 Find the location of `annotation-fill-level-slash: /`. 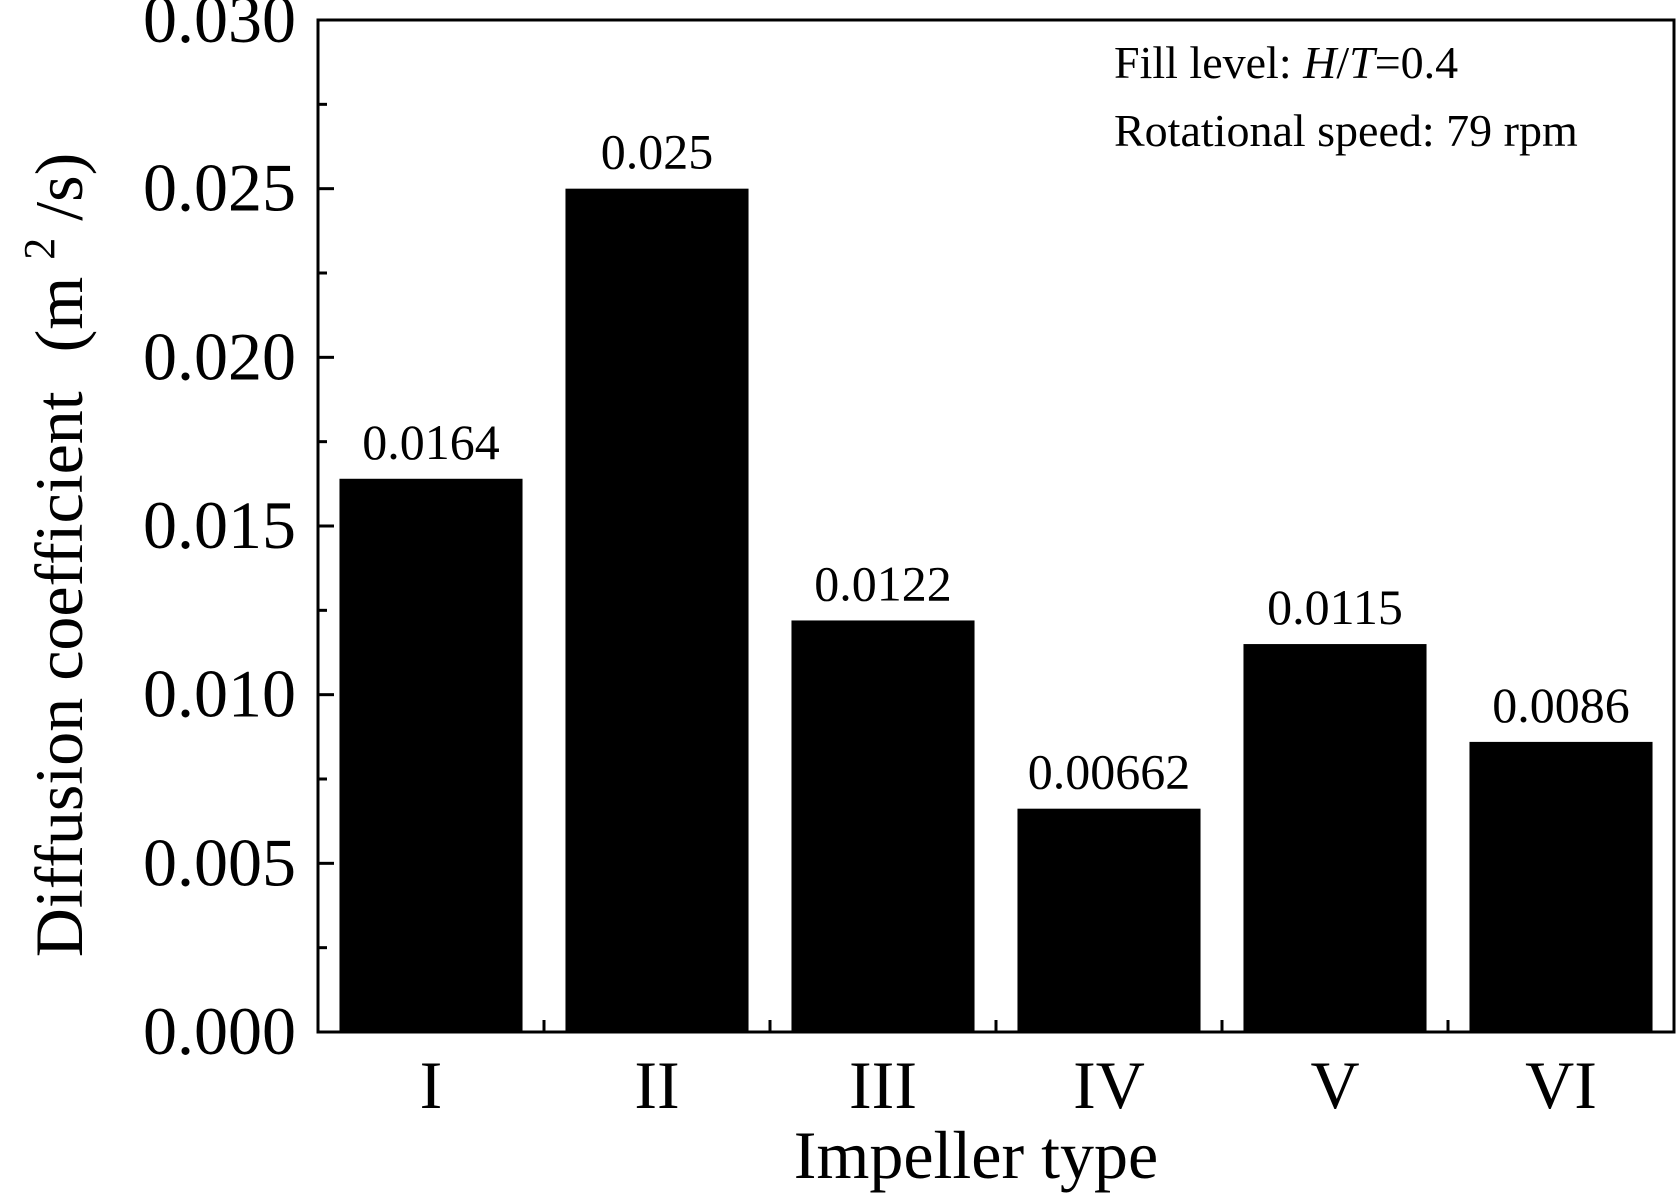

annotation-fill-level-slash: / is located at coordinates (1342, 62).